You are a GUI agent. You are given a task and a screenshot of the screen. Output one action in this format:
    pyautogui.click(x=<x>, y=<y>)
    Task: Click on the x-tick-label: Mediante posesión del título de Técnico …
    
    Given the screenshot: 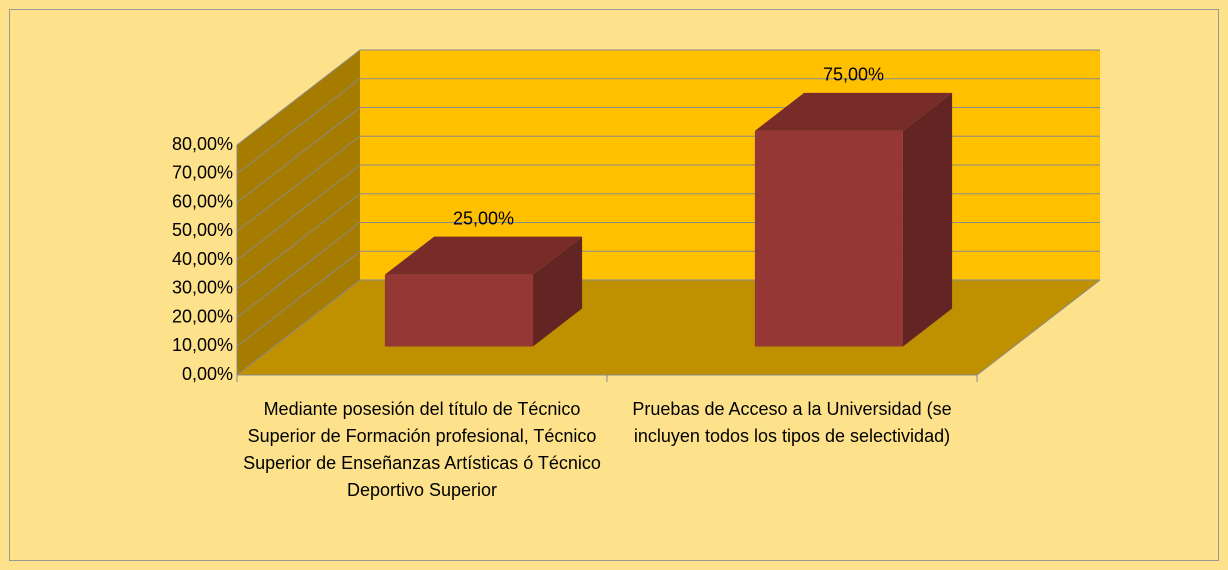 What is the action you would take?
    pyautogui.click(x=422, y=449)
    